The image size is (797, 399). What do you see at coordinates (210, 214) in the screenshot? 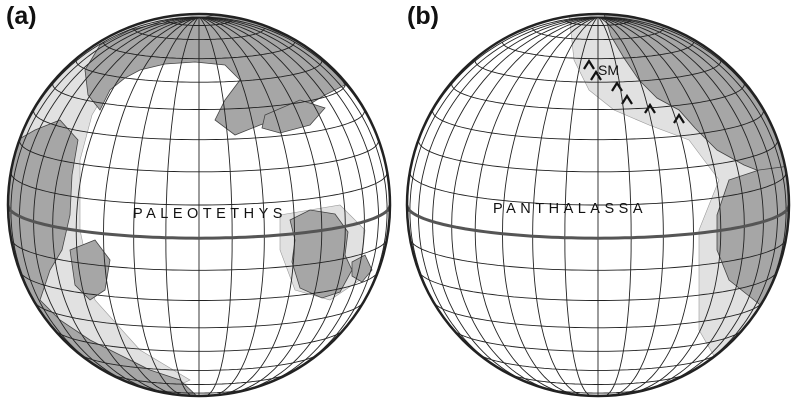
I see `ocean-label-paleotethys: PALEOTETHYS` at bounding box center [210, 214].